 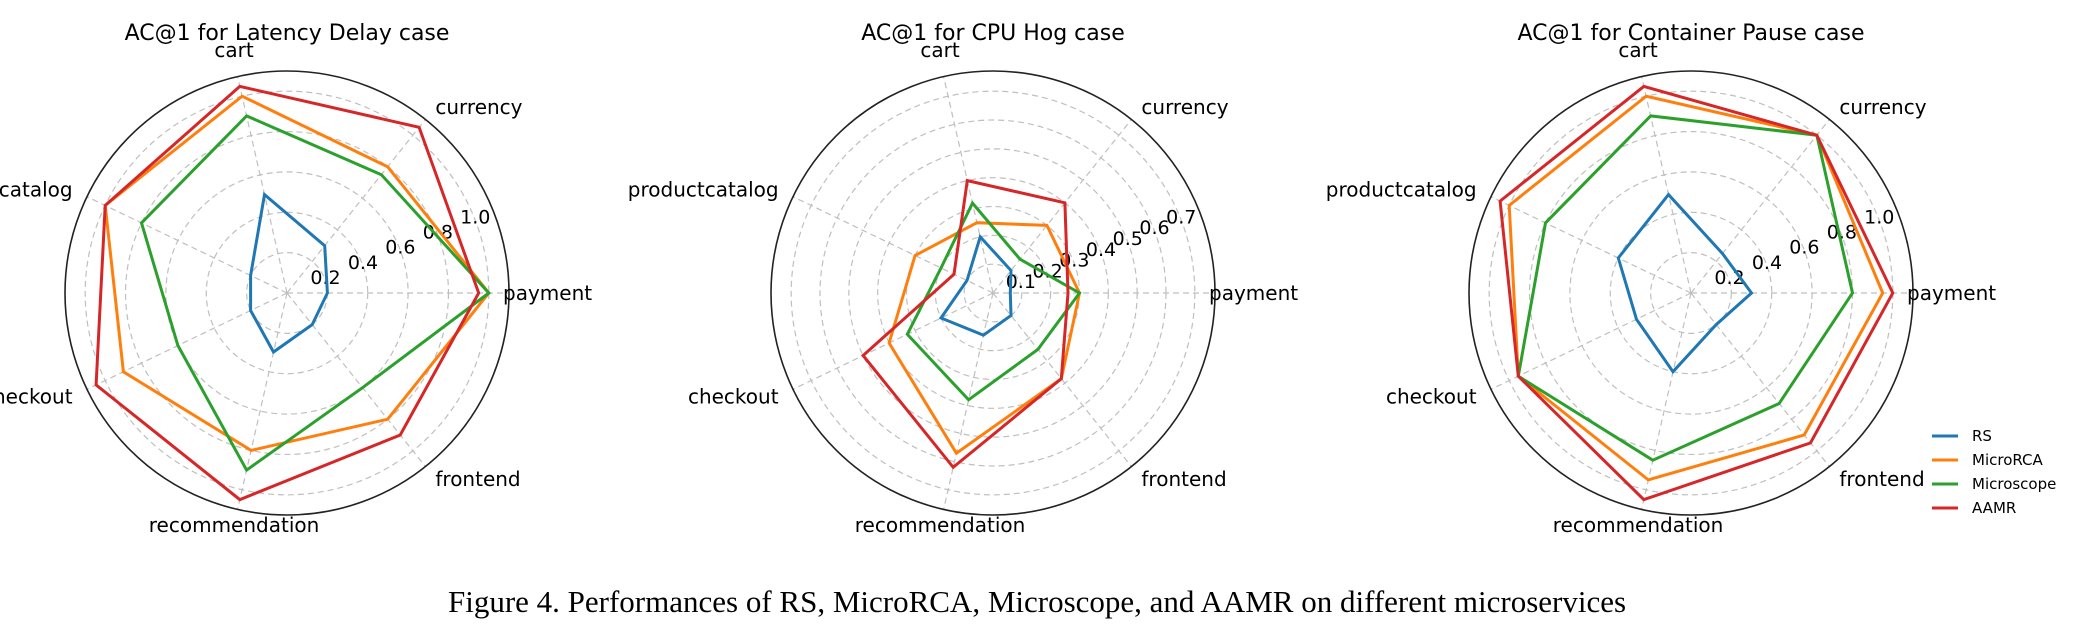 What do you see at coordinates (1128, 239) in the screenshot?
I see `tick-label-0.5: 0.5` at bounding box center [1128, 239].